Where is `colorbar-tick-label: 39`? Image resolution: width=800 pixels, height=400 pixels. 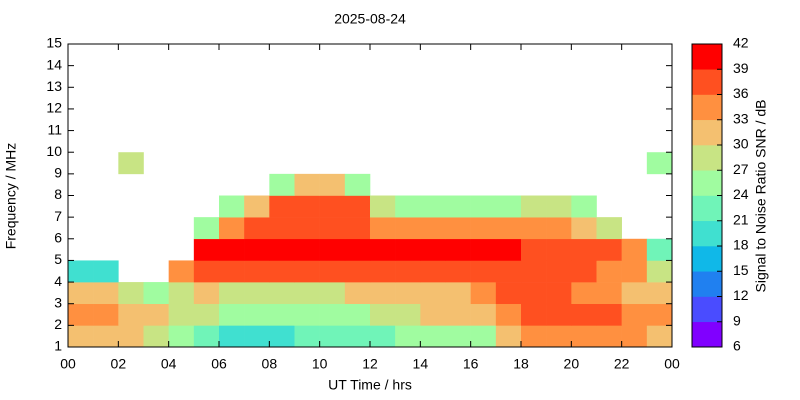
colorbar-tick-label: 39 is located at coordinates (741, 68).